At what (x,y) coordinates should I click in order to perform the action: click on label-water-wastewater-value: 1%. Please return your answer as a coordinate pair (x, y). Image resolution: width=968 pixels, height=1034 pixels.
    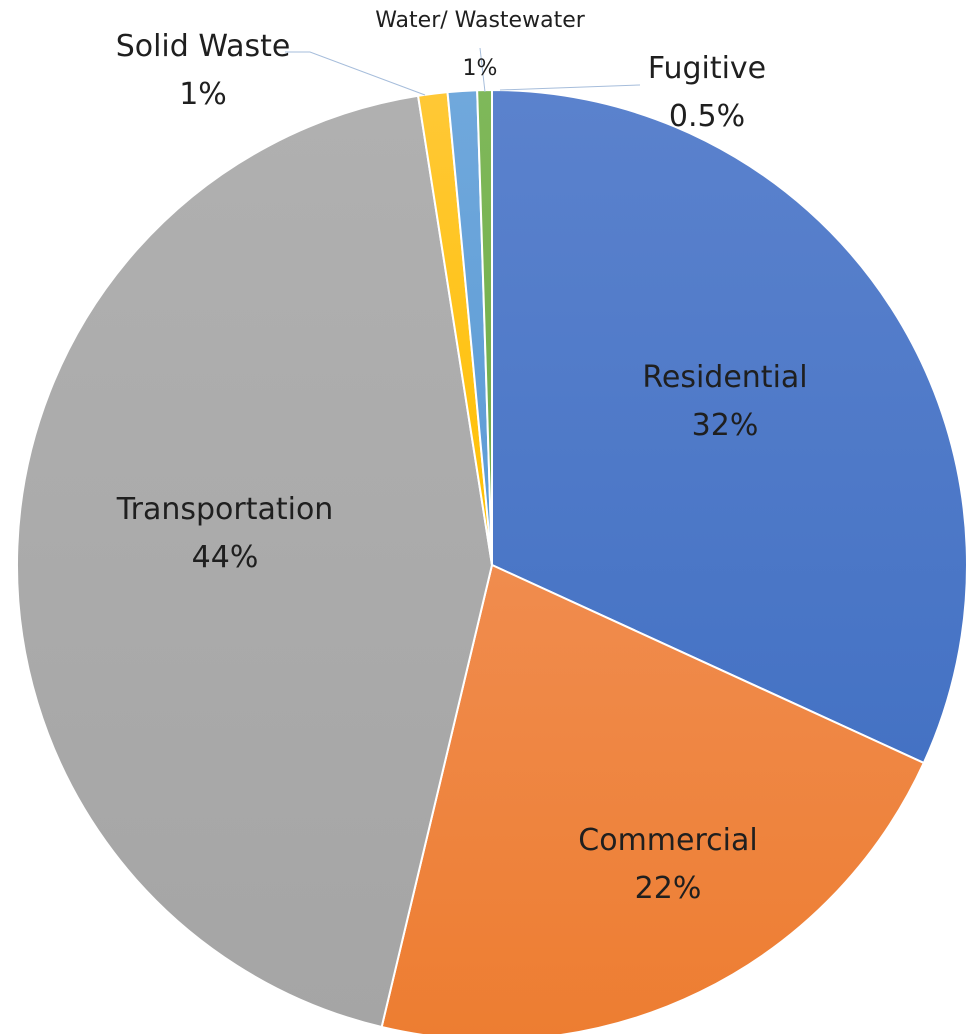
    Looking at the image, I should click on (480, 68).